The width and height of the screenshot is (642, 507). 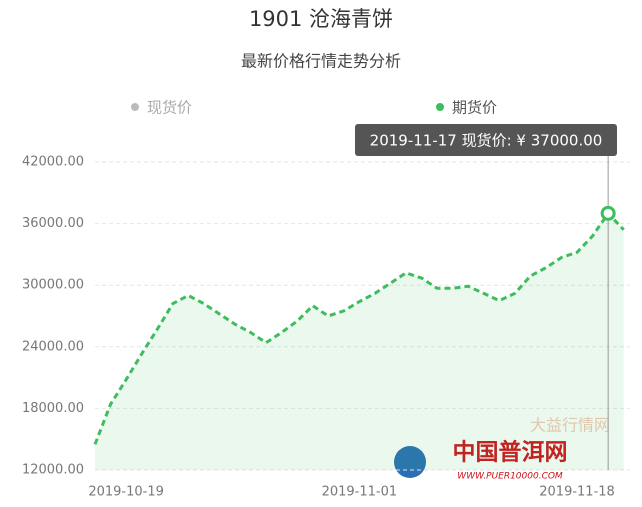 What do you see at coordinates (570, 425) in the screenshot?
I see `watermark: 大益行情网` at bounding box center [570, 425].